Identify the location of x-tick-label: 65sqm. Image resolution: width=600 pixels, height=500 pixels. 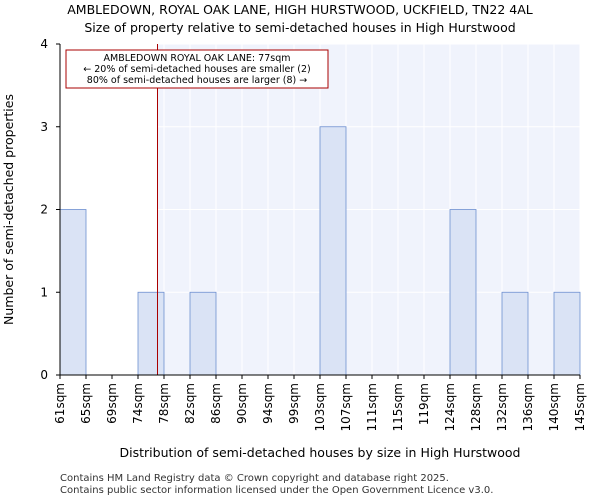
(86, 403).